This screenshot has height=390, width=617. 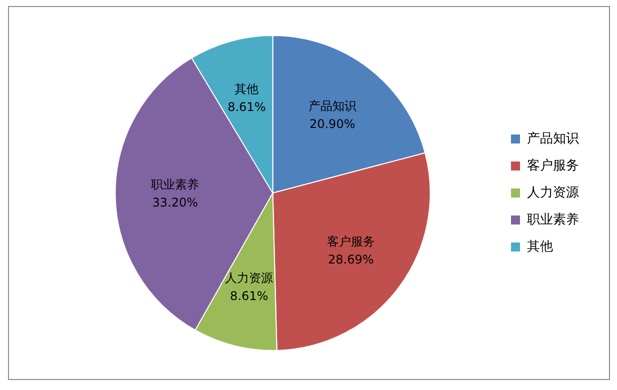 I want to click on legend-label: 客户服务, so click(x=553, y=165).